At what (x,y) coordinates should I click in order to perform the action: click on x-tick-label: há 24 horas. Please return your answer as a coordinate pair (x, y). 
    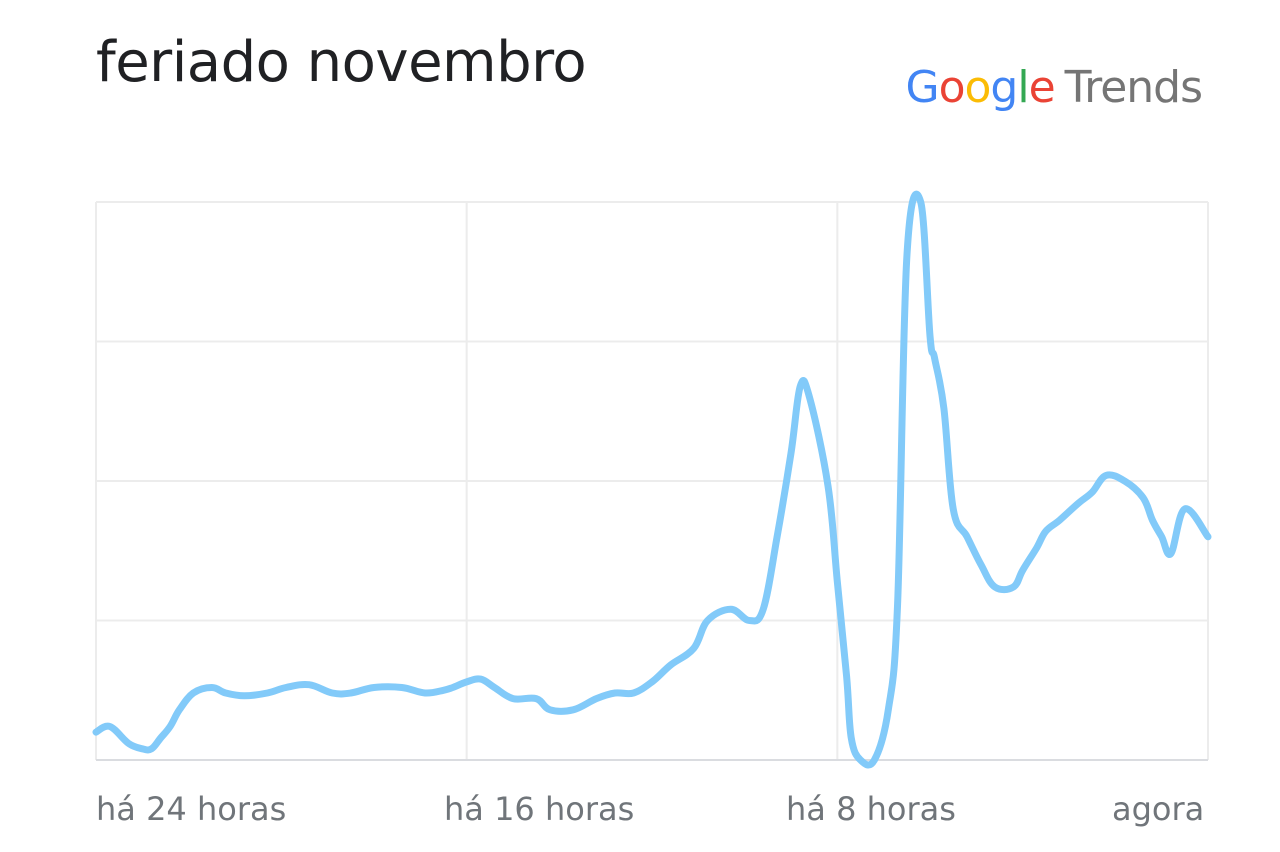
    Looking at the image, I should click on (191, 809).